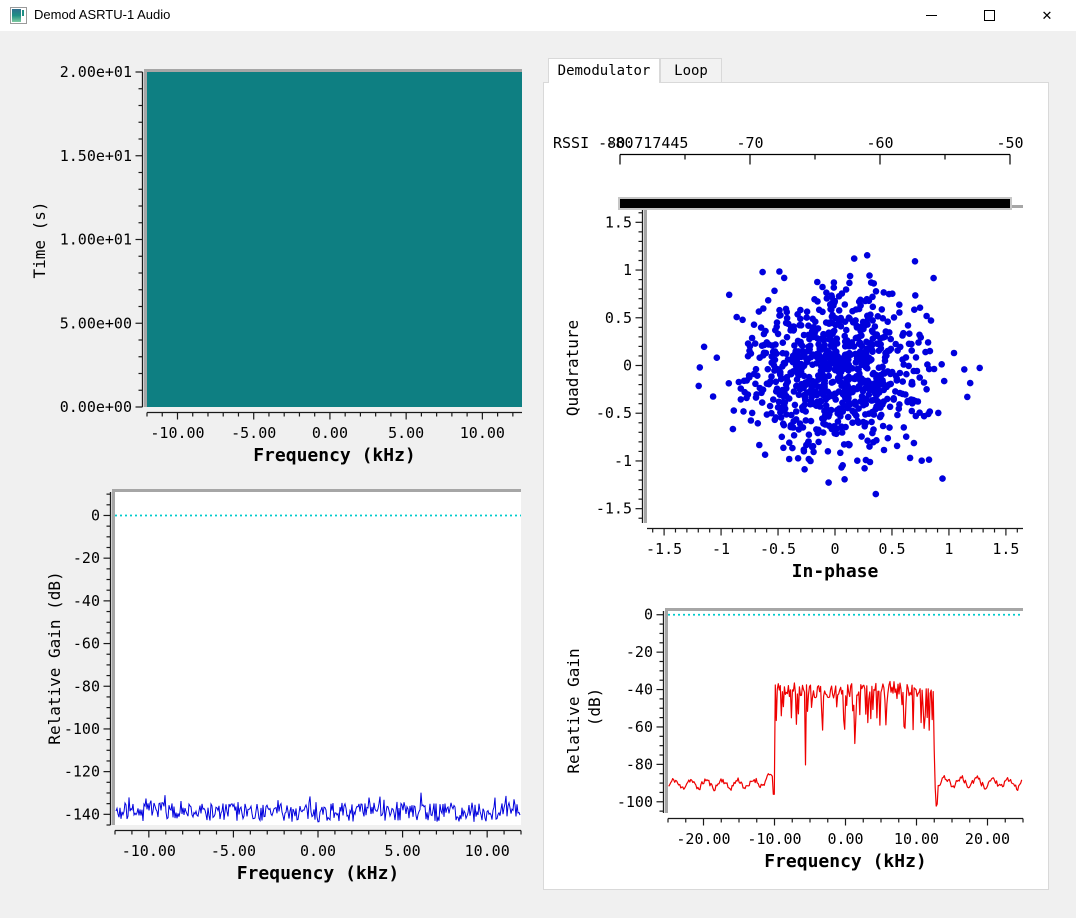 The height and width of the screenshot is (918, 1076). I want to click on svg-text: -140, so click(82, 814).